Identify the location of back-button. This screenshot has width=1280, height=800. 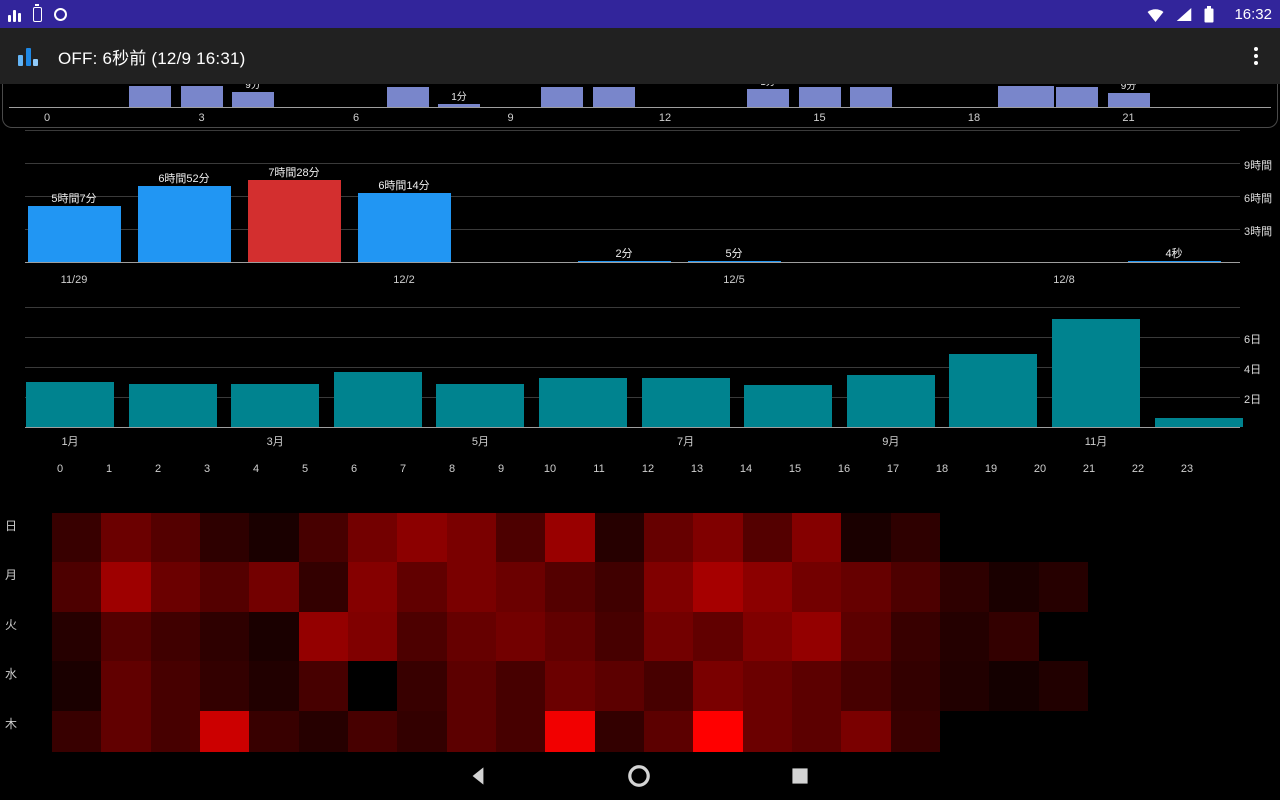
(478, 776).